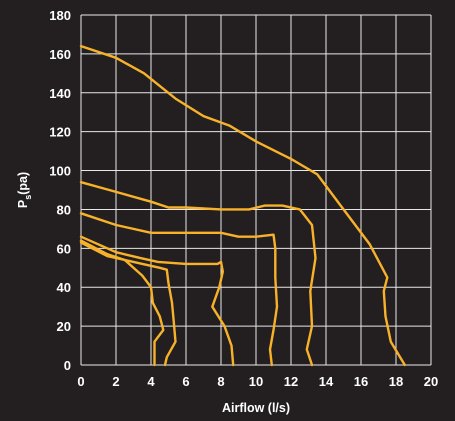 This screenshot has width=455, height=421. What do you see at coordinates (185, 381) in the screenshot?
I see `x-tick-label: 6` at bounding box center [185, 381].